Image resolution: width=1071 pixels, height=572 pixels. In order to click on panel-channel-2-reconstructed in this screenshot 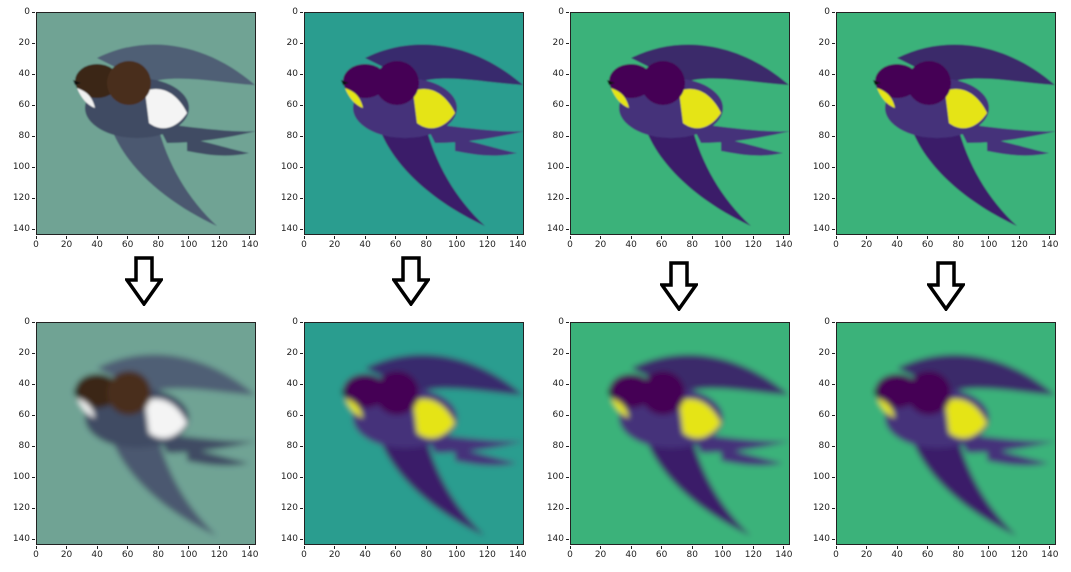, I will do `click(680, 433)`.